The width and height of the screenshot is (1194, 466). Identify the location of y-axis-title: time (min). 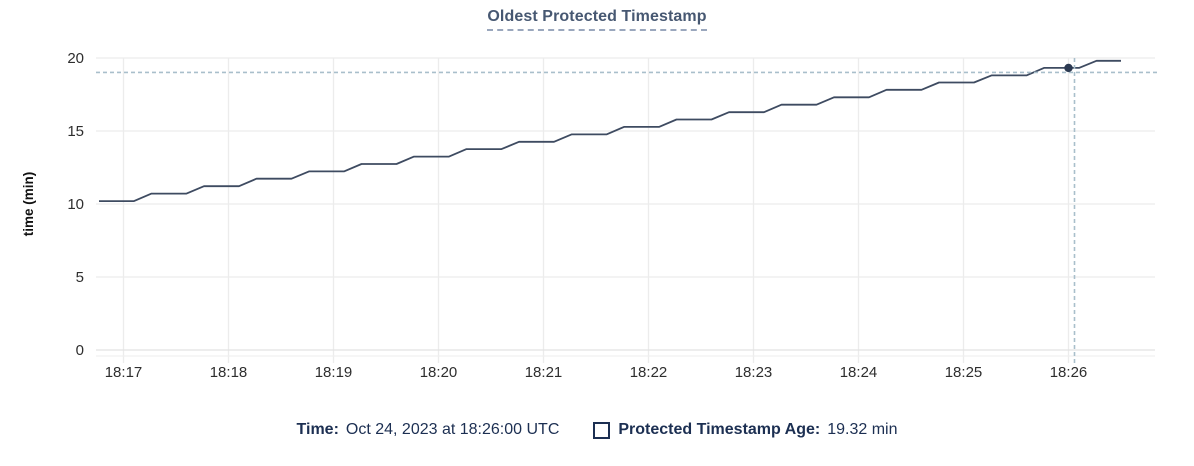
(28, 204).